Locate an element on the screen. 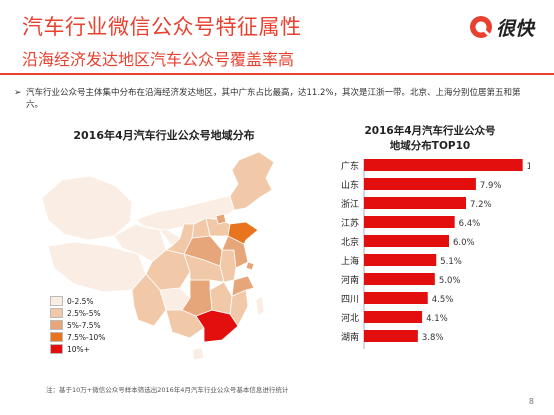  map-anhui is located at coordinates (228, 266).